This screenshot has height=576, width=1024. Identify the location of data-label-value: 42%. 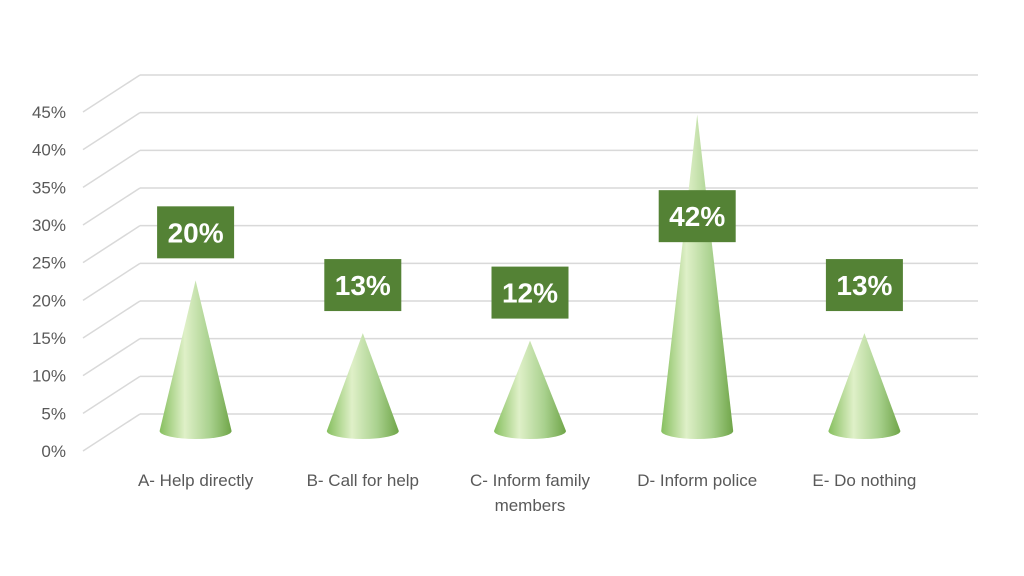
(697, 216).